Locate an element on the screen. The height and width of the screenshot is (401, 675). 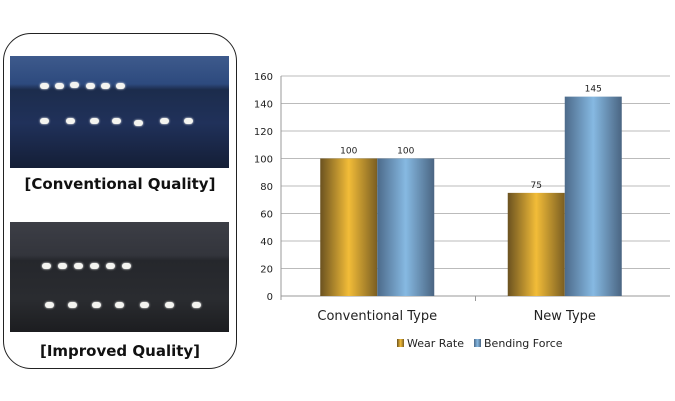
legend-label-wear-rate: Wear Rate is located at coordinates (435, 343).